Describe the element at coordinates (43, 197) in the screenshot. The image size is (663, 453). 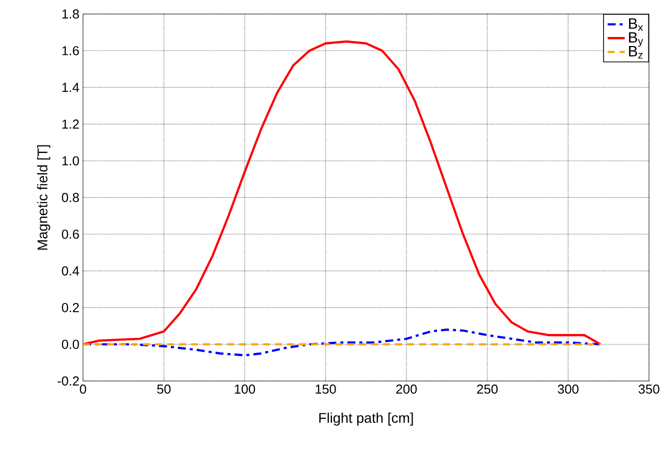
I see `y-axis-title: Magnetic field [T]` at that location.